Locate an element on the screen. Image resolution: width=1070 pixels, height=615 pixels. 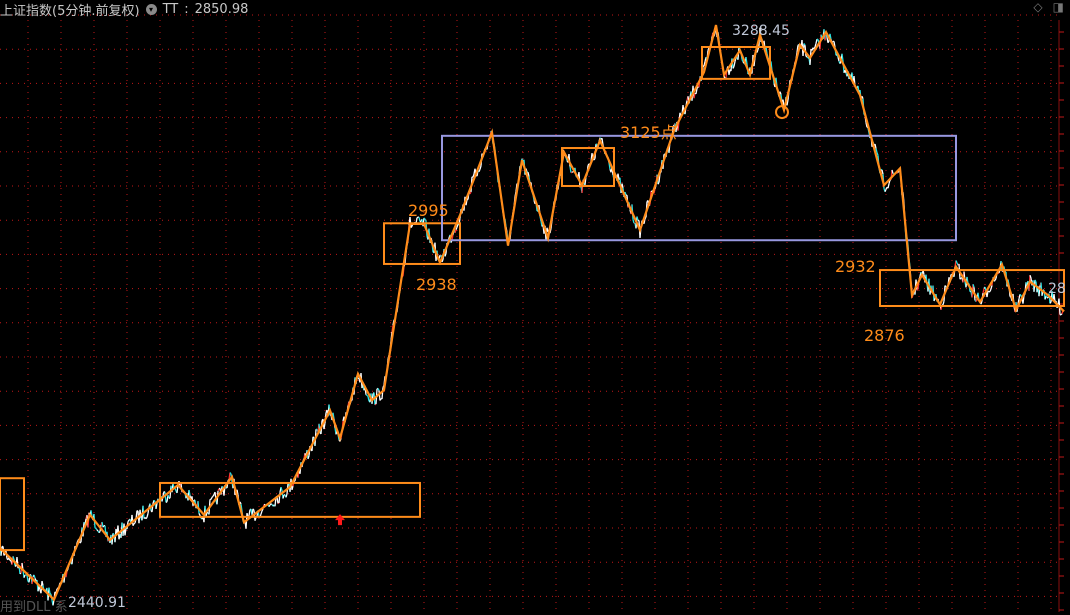
indicator-name: TT is located at coordinates (171, 9).